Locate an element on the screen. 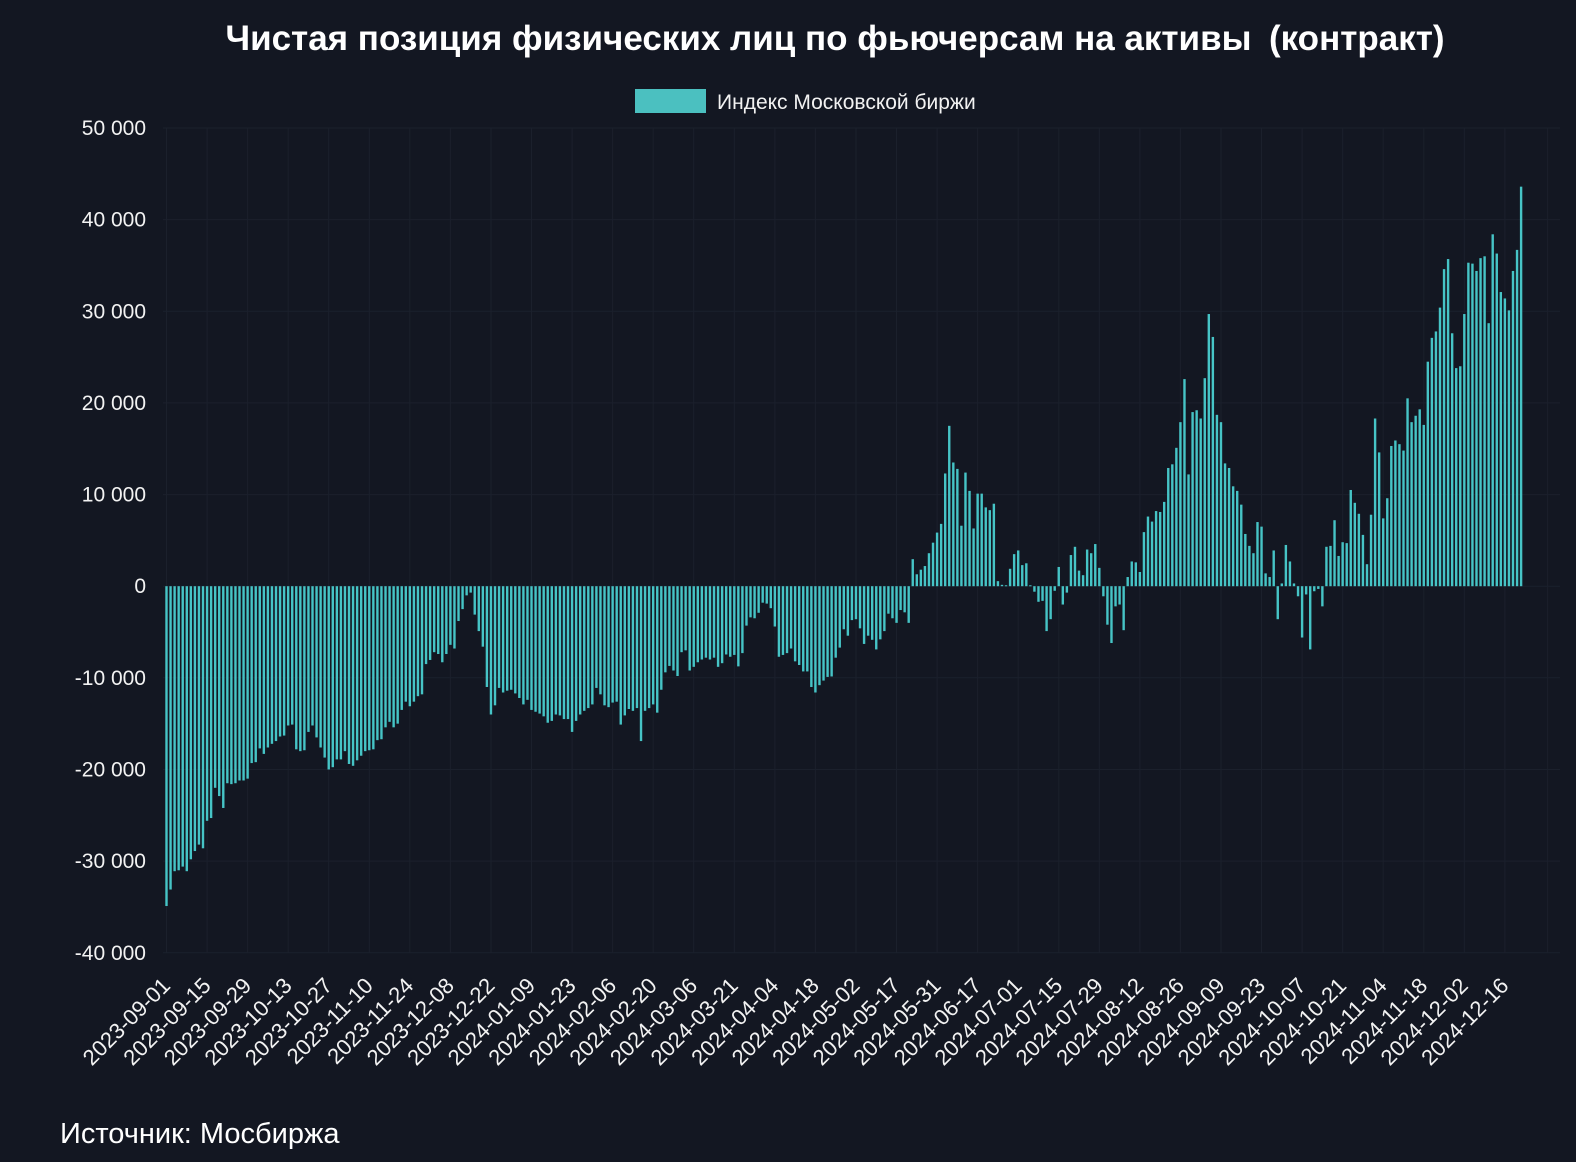 The width and height of the screenshot is (1576, 1162). svg-text: 50 000 is located at coordinates (114, 128).